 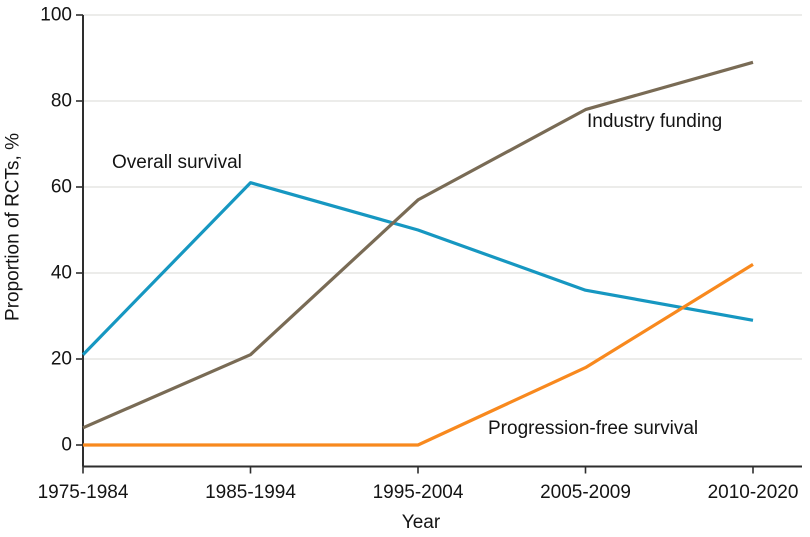 I want to click on x-axis-title: Year, so click(x=421, y=522).